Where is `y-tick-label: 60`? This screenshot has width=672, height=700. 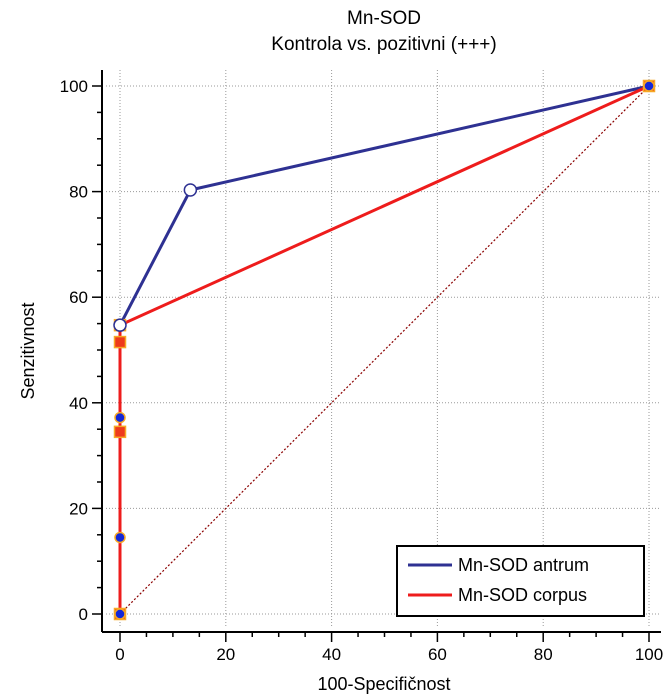 y-tick-label: 60 is located at coordinates (78, 297).